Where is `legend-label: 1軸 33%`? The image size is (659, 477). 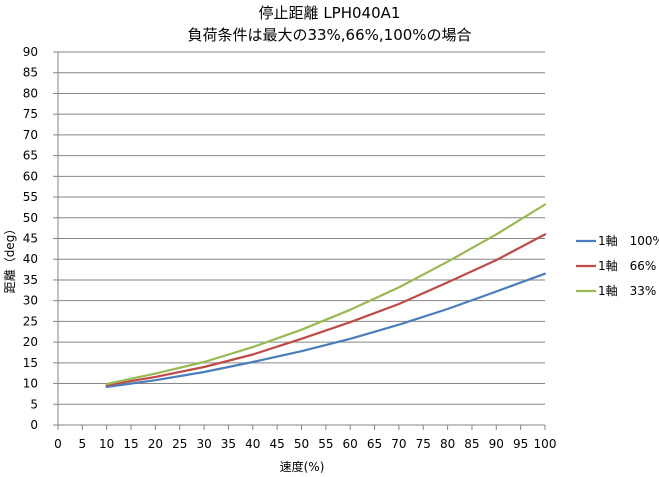
legend-label: 1軸 33% is located at coordinates (627, 291).